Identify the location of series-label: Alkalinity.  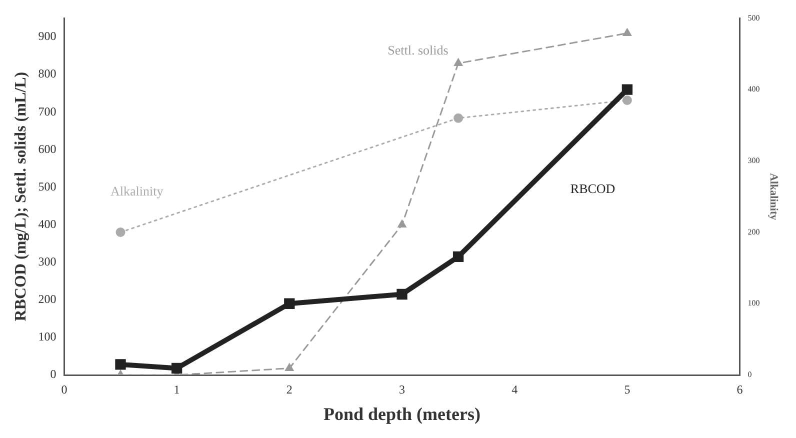
(137, 191).